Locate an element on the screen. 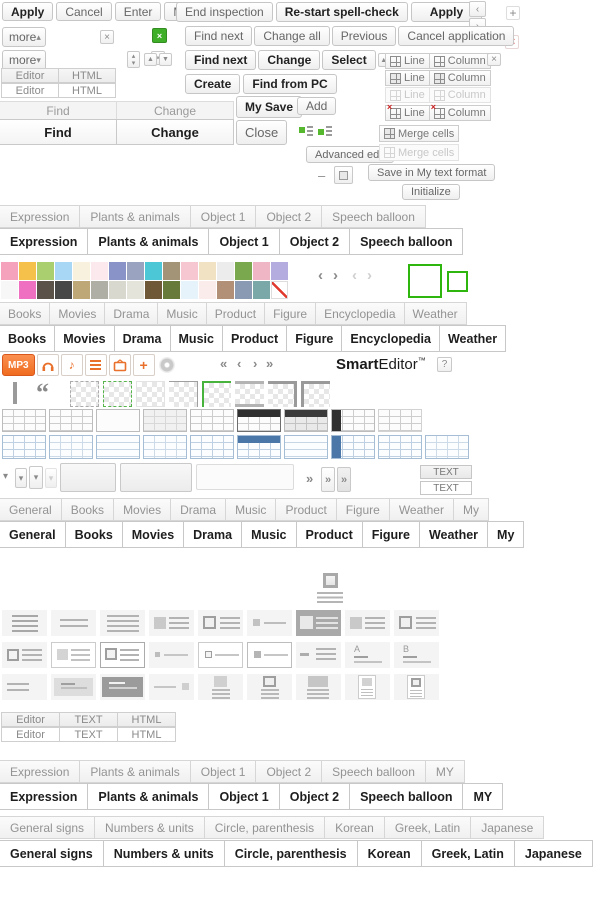 This screenshot has height=900, width=600. cancel-button: Cancel is located at coordinates (84, 11).